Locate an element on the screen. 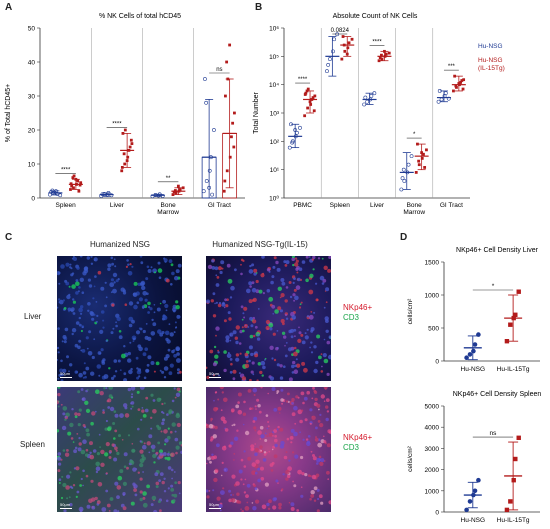 This screenshot has width=550, height=529. y-tick-label: 2000 is located at coordinates (432, 470).